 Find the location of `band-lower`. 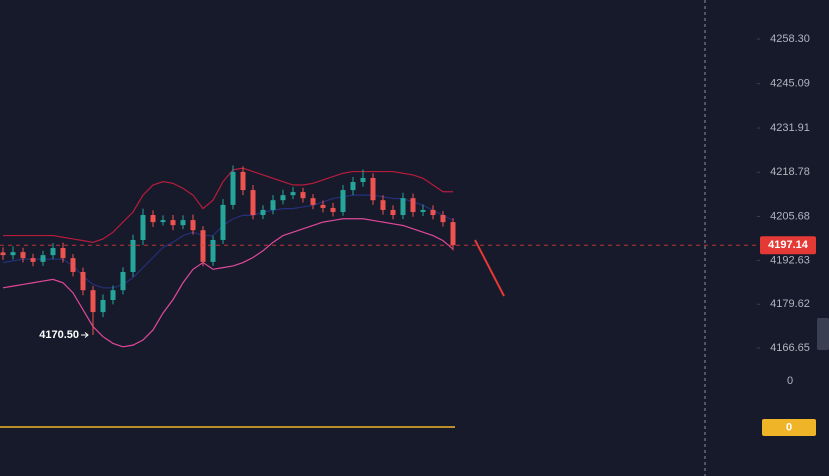

band-lower is located at coordinates (228, 283).